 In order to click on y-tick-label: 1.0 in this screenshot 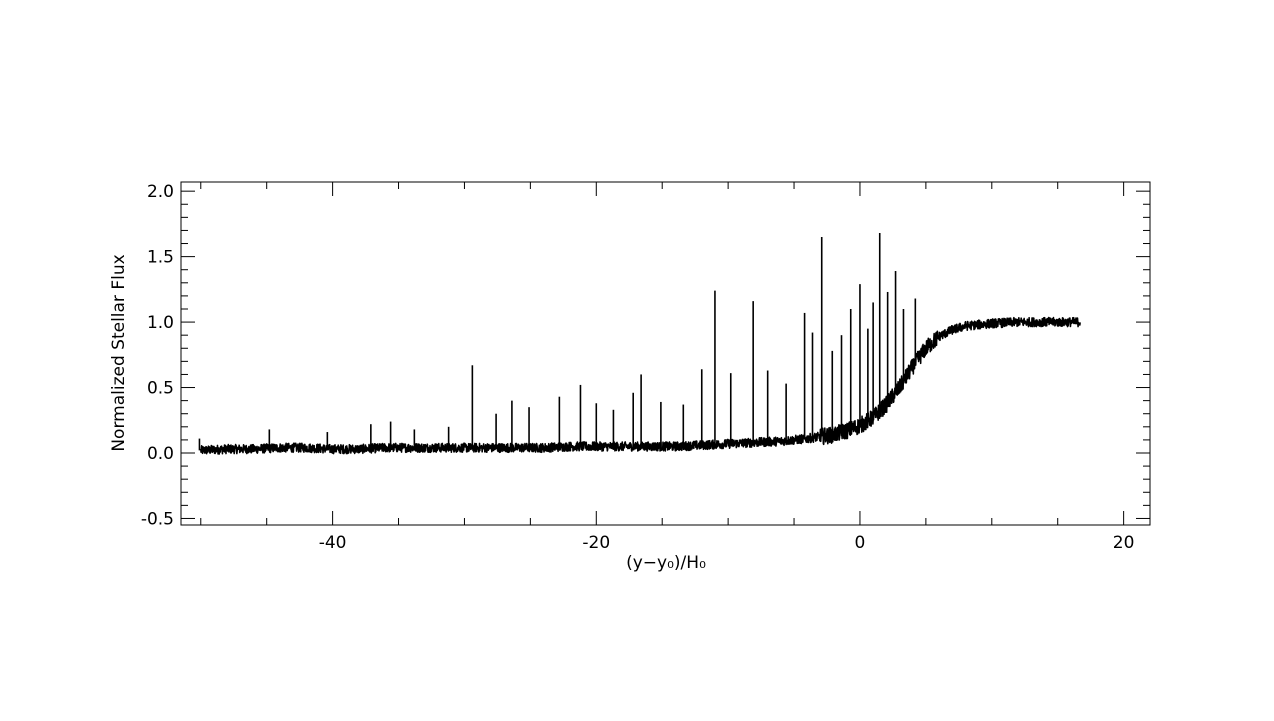, I will do `click(160, 323)`.